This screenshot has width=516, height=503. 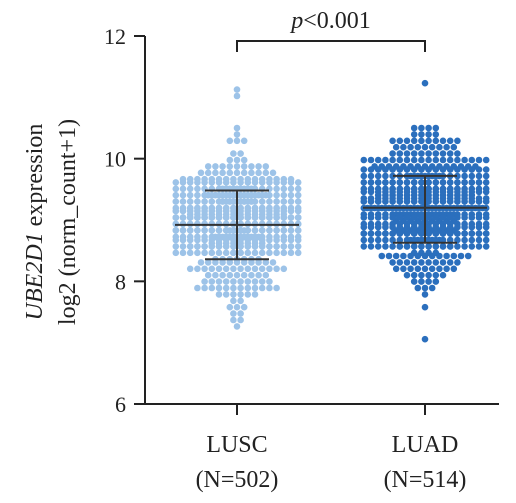 I want to click on y-axis-title-line1: UBE2D1 expression, so click(x=35, y=222).